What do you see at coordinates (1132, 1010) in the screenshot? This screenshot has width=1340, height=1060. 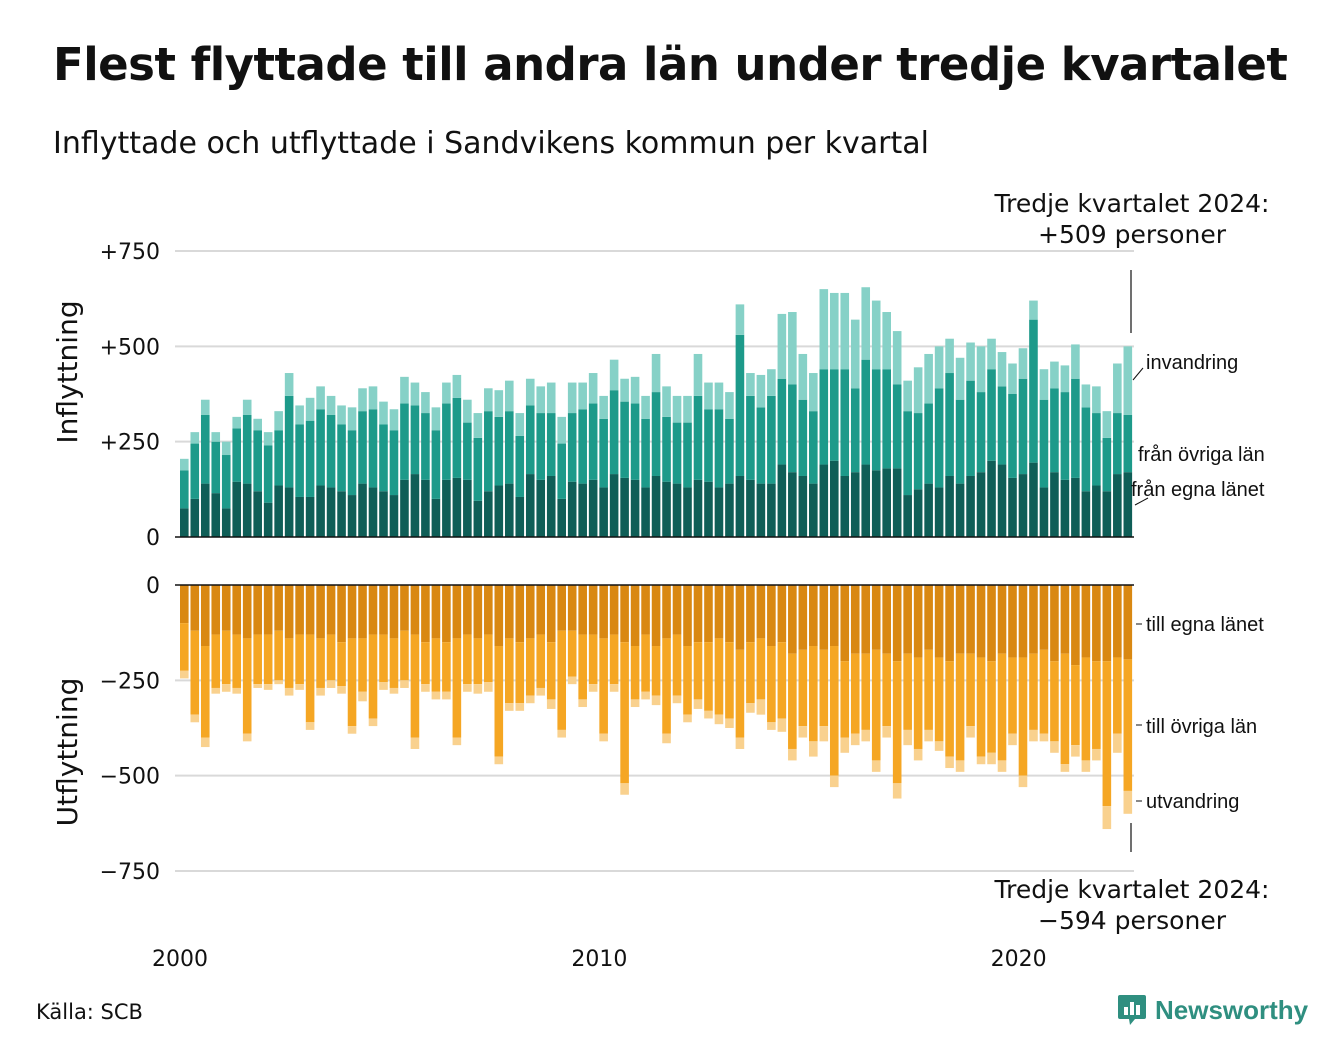 I see `newsworthy-logo-icon` at bounding box center [1132, 1010].